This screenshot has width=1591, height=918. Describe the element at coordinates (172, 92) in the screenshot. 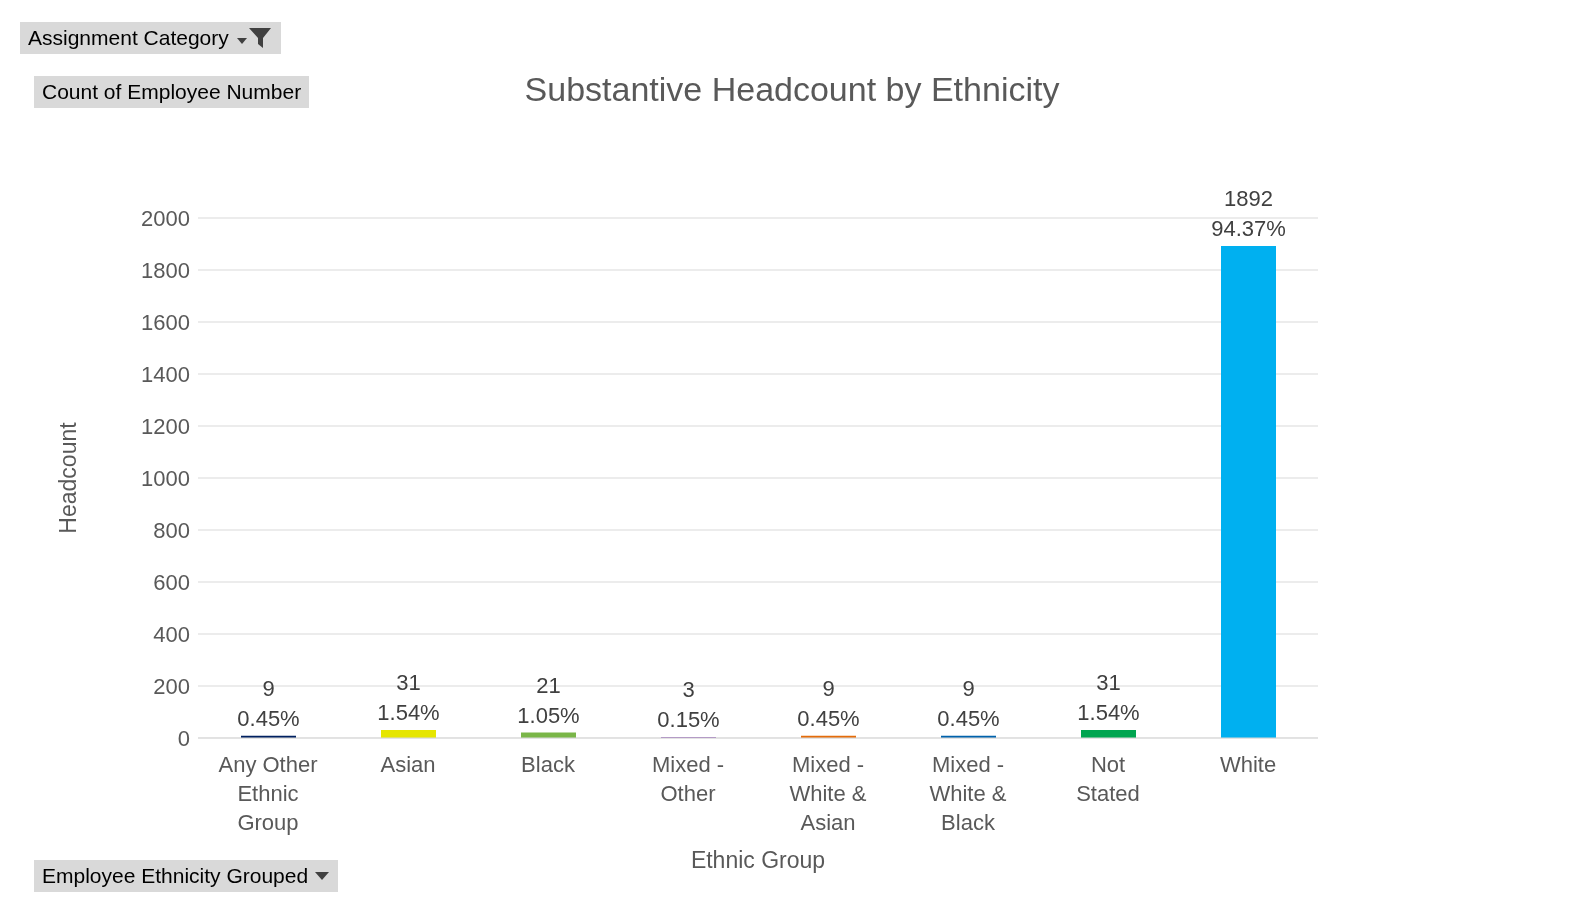

I see `text: Count of Employee Number` at that location.